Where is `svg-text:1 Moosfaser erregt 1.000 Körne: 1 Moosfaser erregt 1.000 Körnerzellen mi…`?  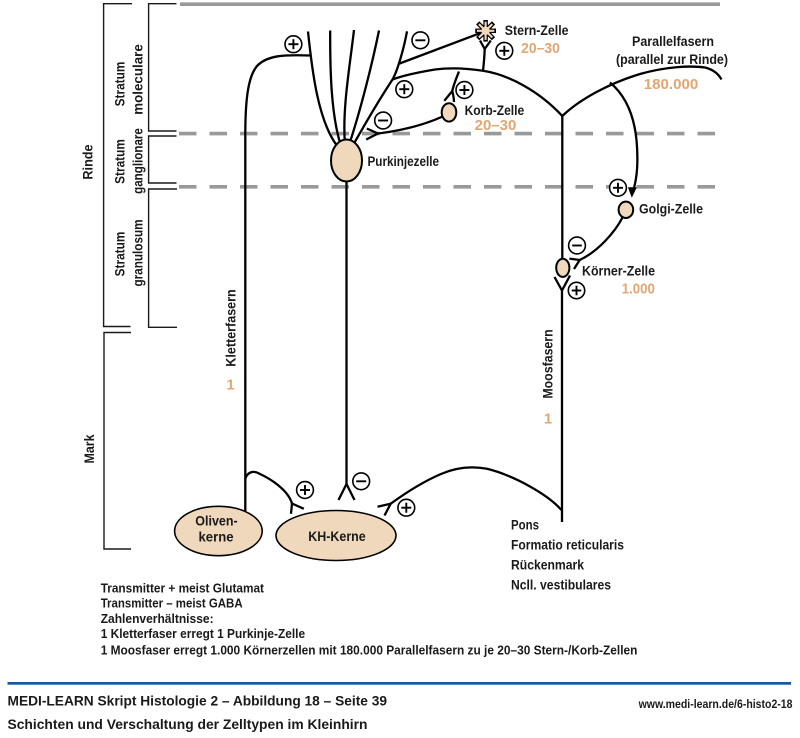
svg-text:1 Moosfaser erregt 1.000 Körne: 1 Moosfaser erregt 1.000 Körnerzellen mi… is located at coordinates (369, 650).